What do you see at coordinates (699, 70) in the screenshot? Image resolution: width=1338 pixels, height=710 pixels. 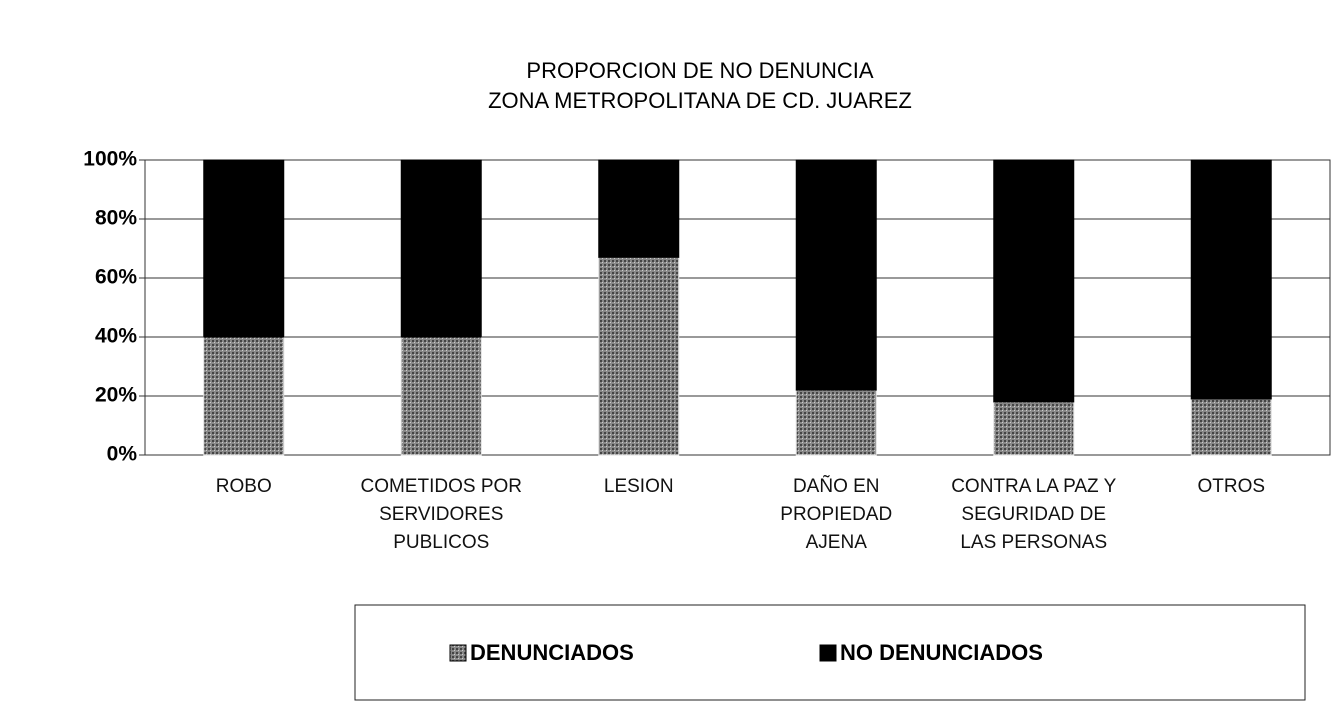 I see `chart-title: PROPORCION DE NO DENUNCIA` at bounding box center [699, 70].